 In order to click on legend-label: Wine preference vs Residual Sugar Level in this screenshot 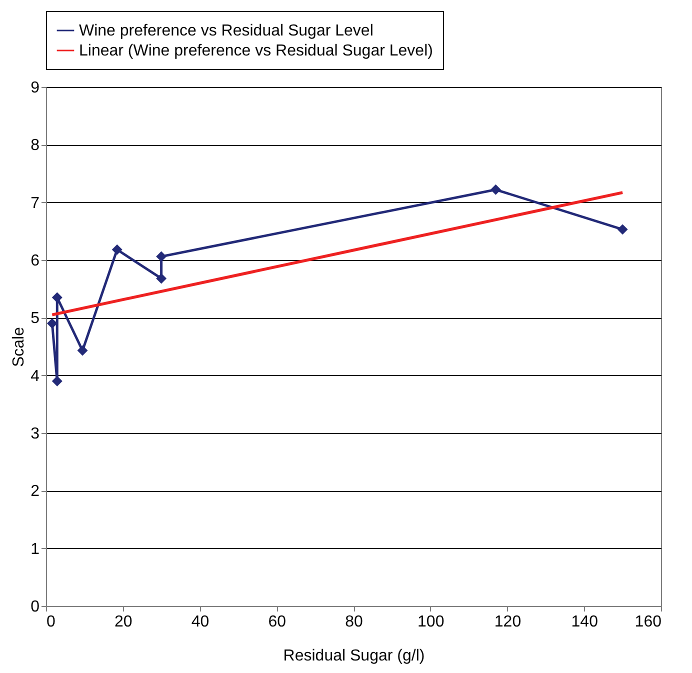, I will do `click(226, 31)`.